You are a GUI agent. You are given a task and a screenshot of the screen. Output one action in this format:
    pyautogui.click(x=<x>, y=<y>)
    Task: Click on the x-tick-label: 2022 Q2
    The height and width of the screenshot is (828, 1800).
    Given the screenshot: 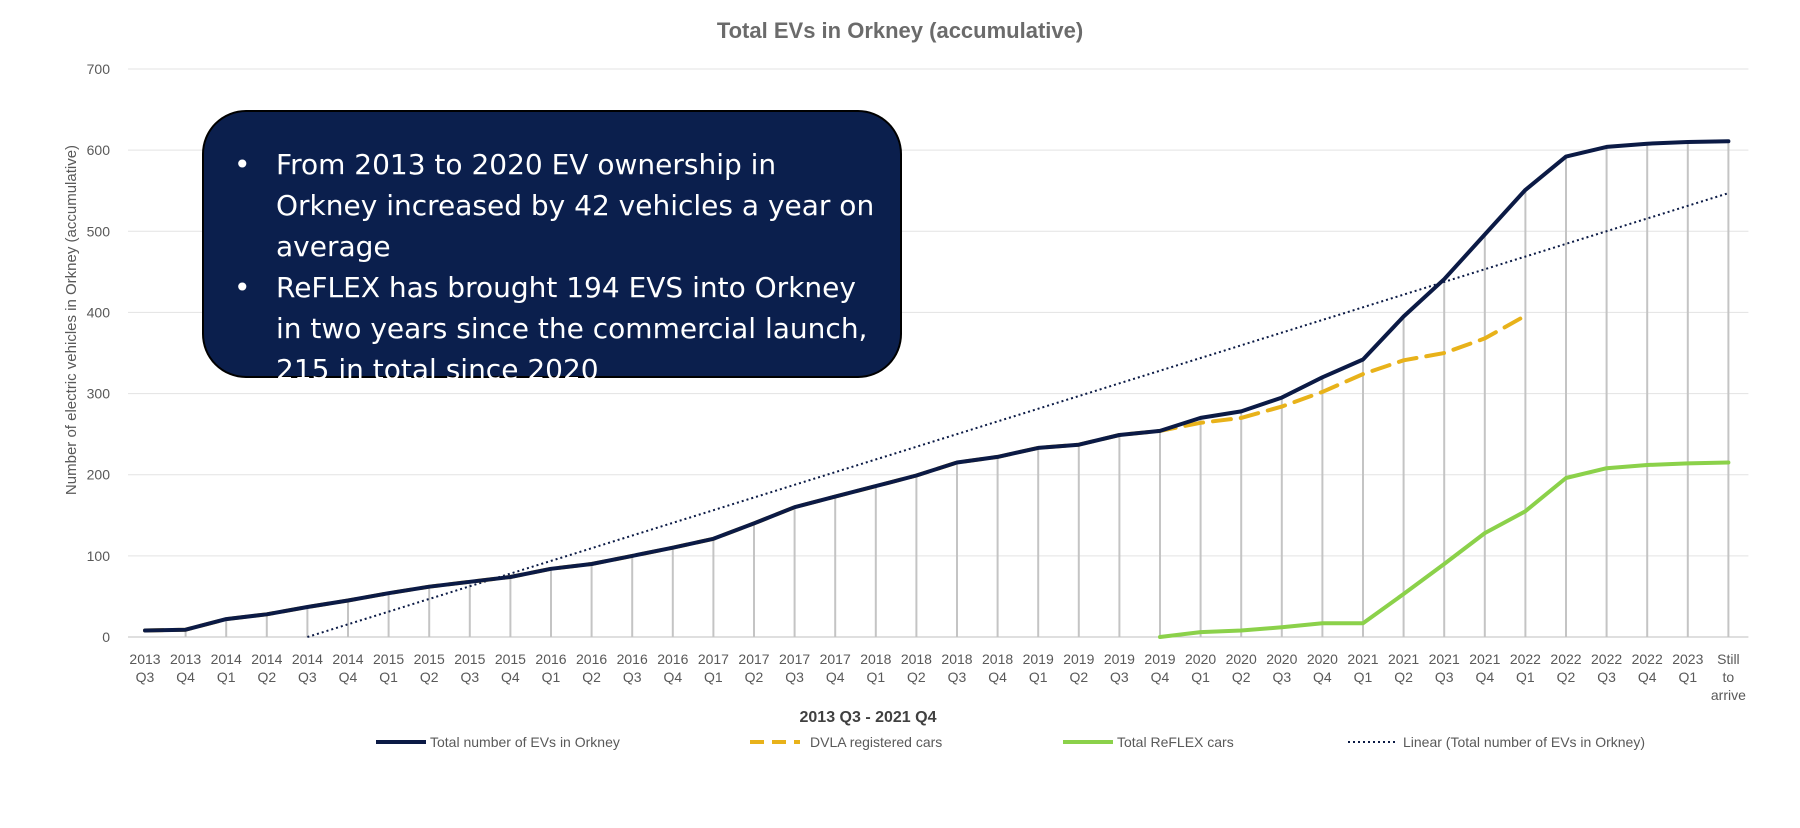 What is the action you would take?
    pyautogui.click(x=1565, y=668)
    